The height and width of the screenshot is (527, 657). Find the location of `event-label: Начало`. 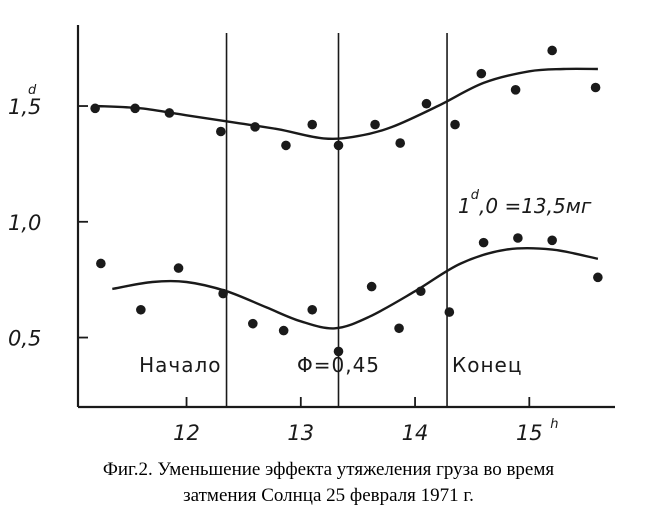

event-label: Начало is located at coordinates (180, 365).